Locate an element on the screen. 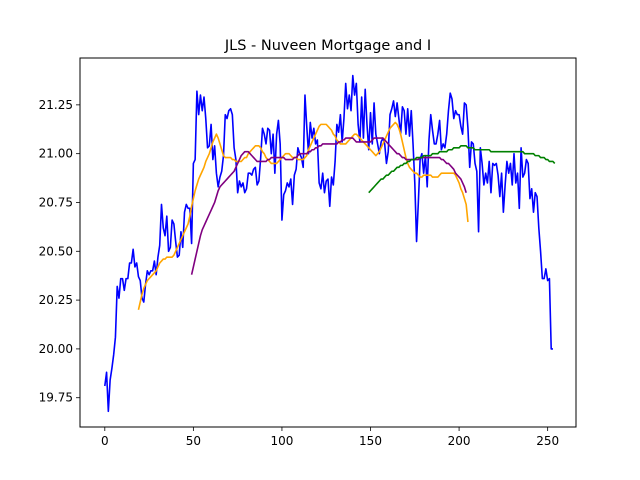 This screenshot has height=480, width=640. y-tick-label: 21.00 is located at coordinates (56, 154).